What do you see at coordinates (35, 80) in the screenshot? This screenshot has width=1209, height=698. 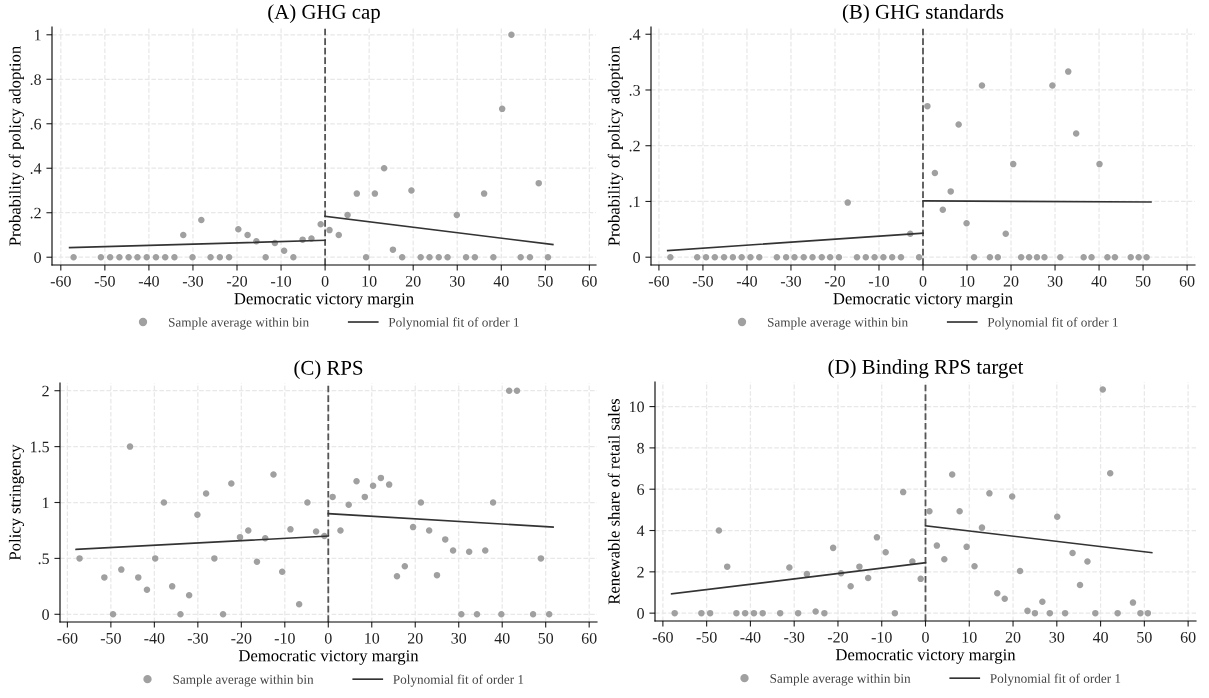 I see `y-tick-label: .8` at bounding box center [35, 80].